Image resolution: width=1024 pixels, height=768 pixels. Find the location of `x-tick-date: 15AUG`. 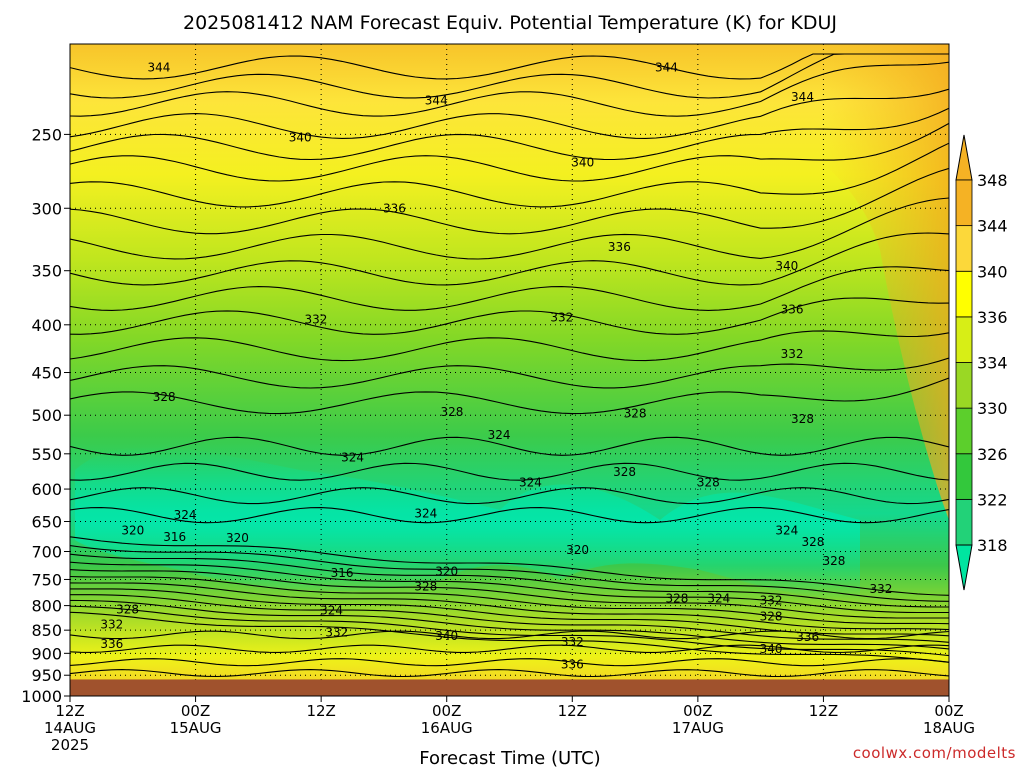

x-tick-date: 15AUG is located at coordinates (196, 728).